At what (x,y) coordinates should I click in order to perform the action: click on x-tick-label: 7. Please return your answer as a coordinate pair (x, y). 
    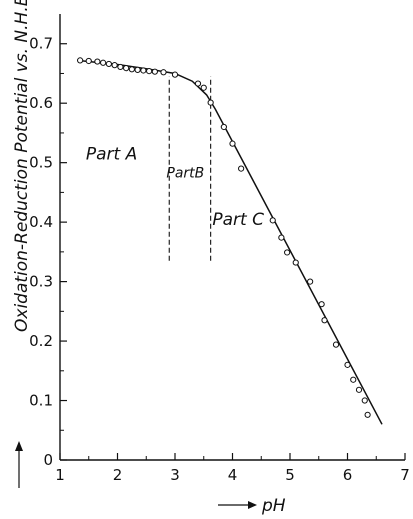
    Looking at the image, I should click on (405, 475).